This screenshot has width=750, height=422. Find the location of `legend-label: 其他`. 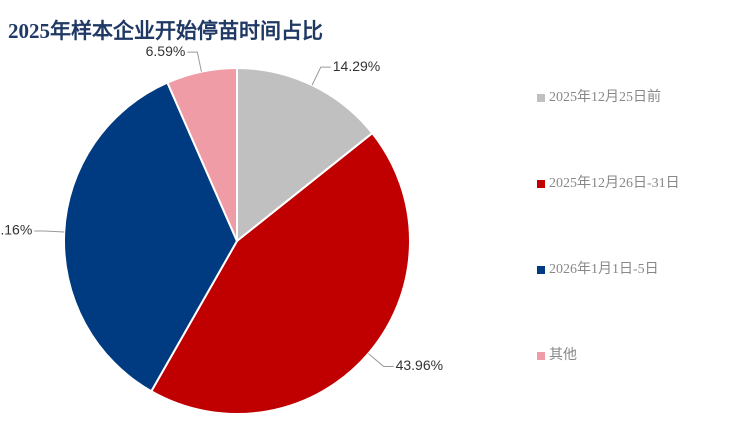

legend-label: 其他 is located at coordinates (563, 355).